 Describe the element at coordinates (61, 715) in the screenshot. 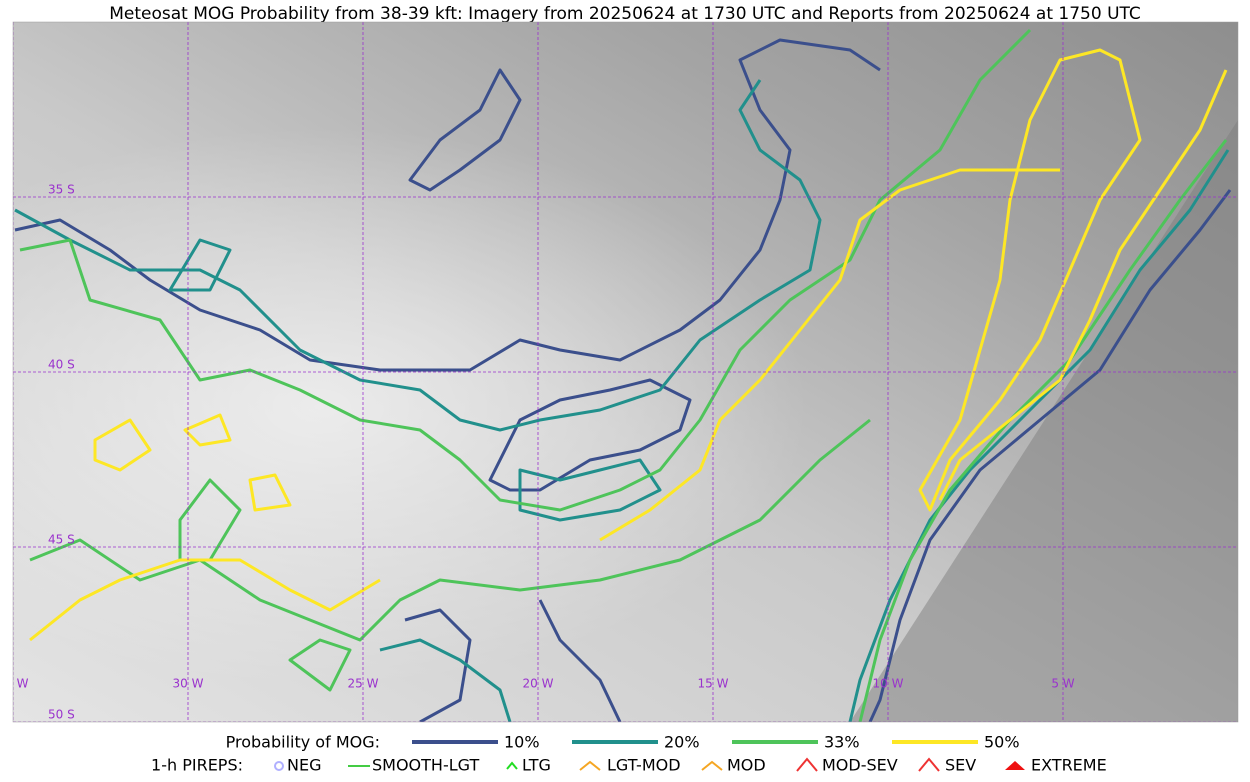

I see `lat-label: 50 S` at that location.